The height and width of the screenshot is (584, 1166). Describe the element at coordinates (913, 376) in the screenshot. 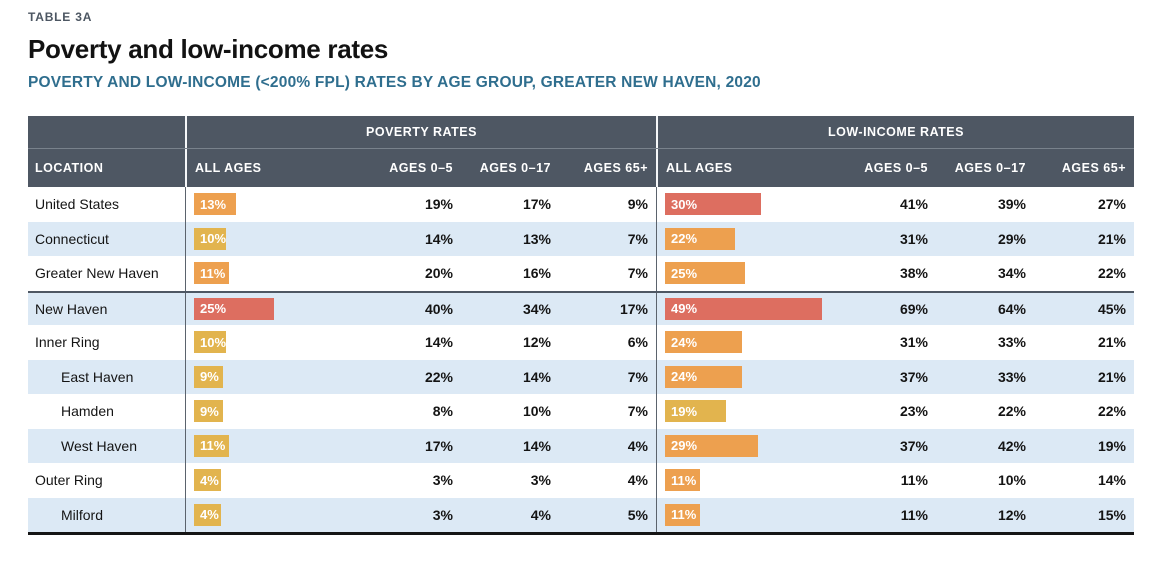

I see `low-income-value-cell: 37%` at that location.